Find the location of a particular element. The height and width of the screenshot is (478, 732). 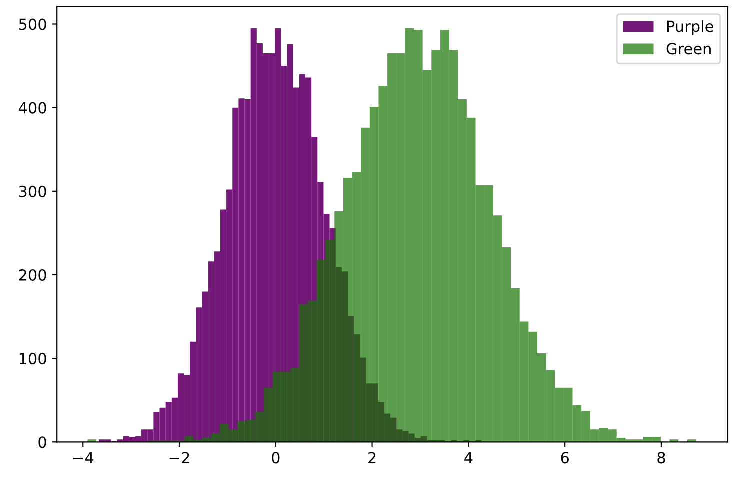

y-tick-label: 0 is located at coordinates (42, 442).